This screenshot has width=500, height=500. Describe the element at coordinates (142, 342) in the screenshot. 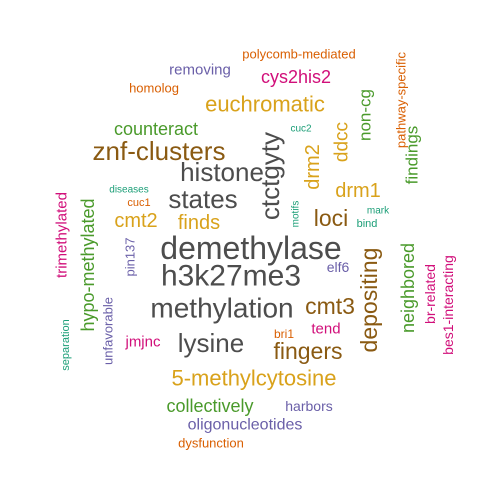

I see `word-jmjnc: jmjnc` at that location.